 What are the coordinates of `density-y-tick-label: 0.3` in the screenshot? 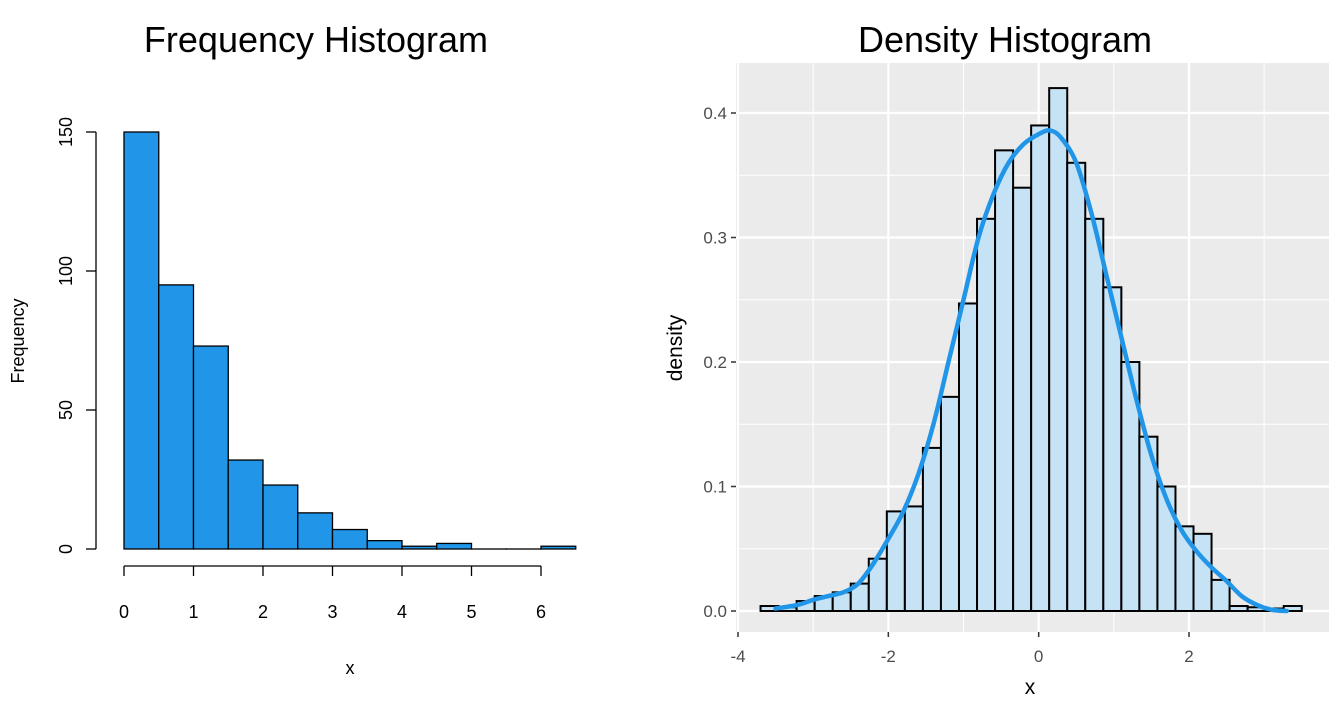 It's located at (715, 238).